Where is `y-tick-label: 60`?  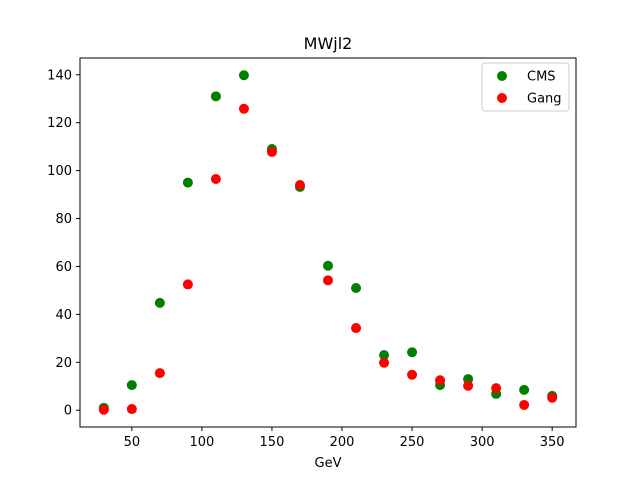 y-tick-label: 60 is located at coordinates (63, 267).